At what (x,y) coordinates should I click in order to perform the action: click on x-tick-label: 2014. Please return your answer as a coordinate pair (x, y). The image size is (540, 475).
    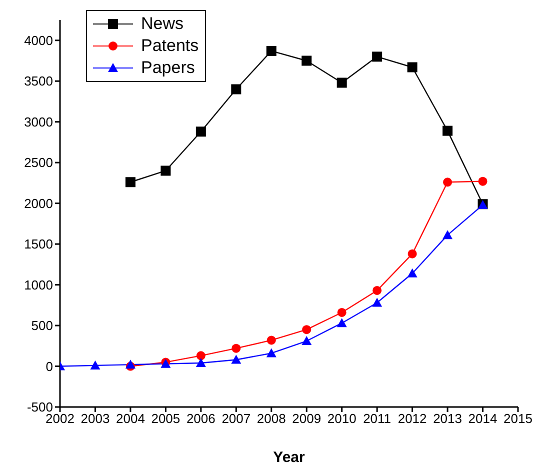
    Looking at the image, I should click on (483, 418).